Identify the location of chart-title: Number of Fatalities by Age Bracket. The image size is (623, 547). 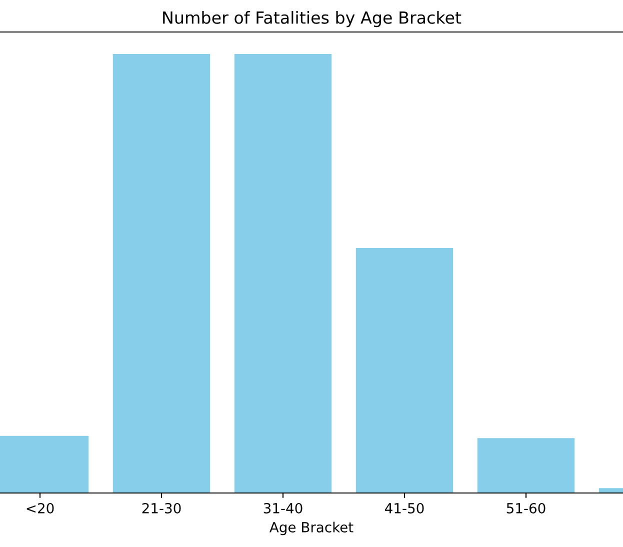
(312, 19).